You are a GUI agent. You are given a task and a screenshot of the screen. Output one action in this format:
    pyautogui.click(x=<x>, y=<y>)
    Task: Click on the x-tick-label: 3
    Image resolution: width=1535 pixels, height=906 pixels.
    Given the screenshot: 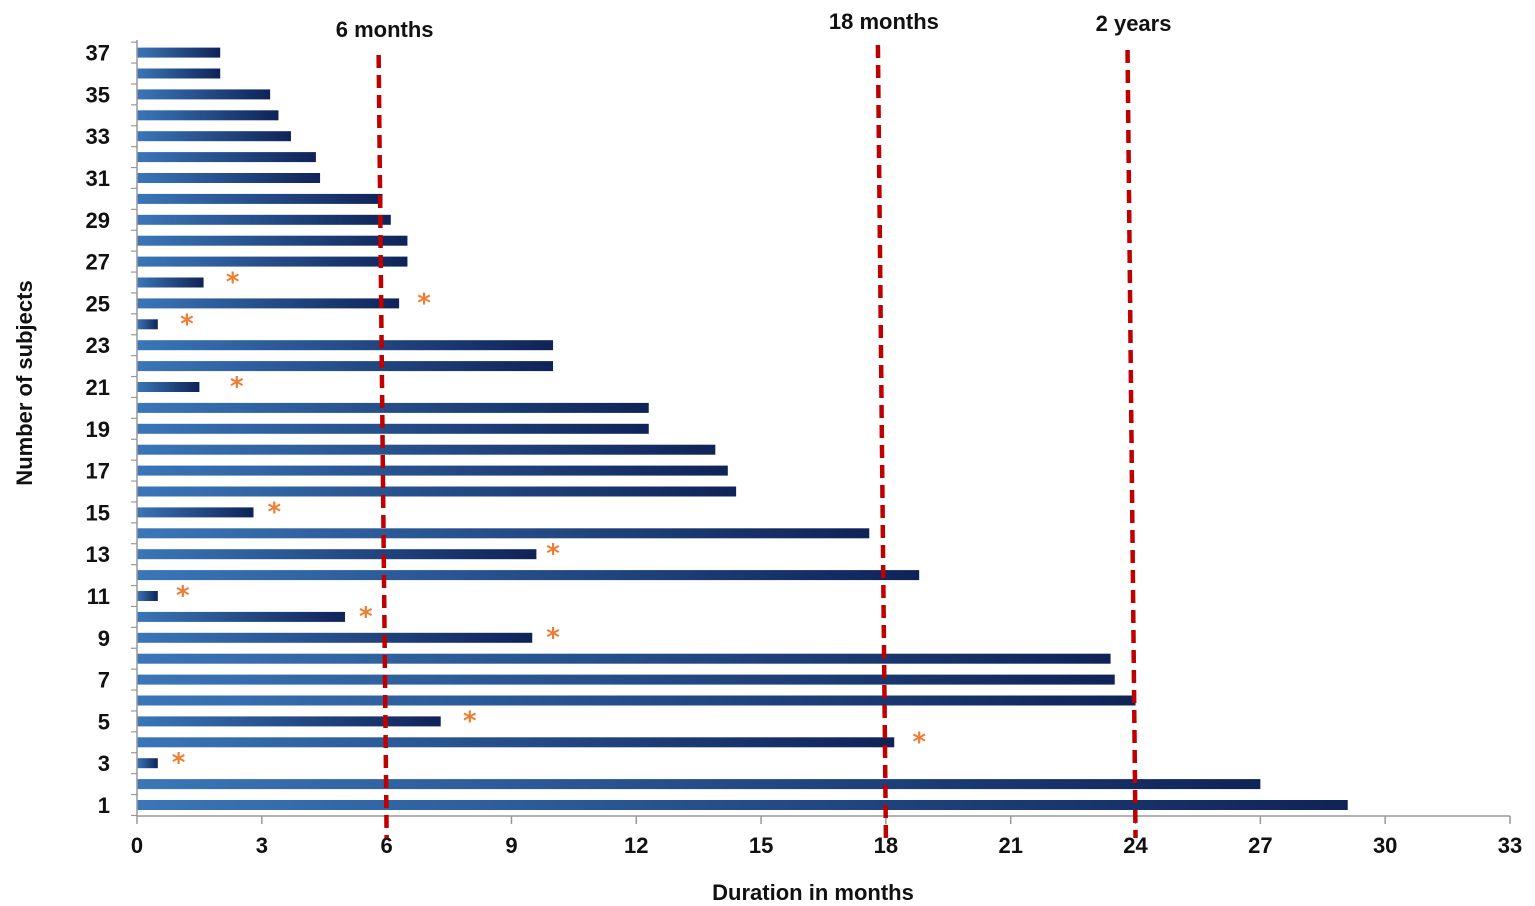 What is the action you would take?
    pyautogui.click(x=262, y=845)
    